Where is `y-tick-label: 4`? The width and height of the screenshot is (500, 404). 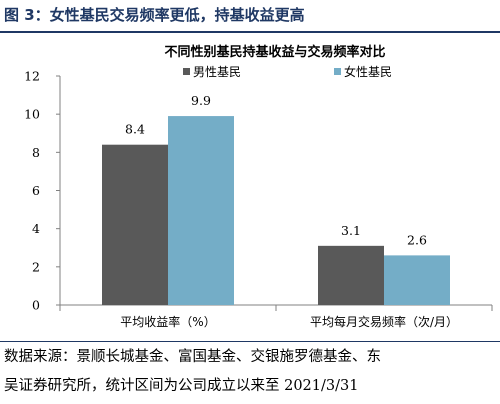
y-tick-label: 4 is located at coordinates (36, 228).